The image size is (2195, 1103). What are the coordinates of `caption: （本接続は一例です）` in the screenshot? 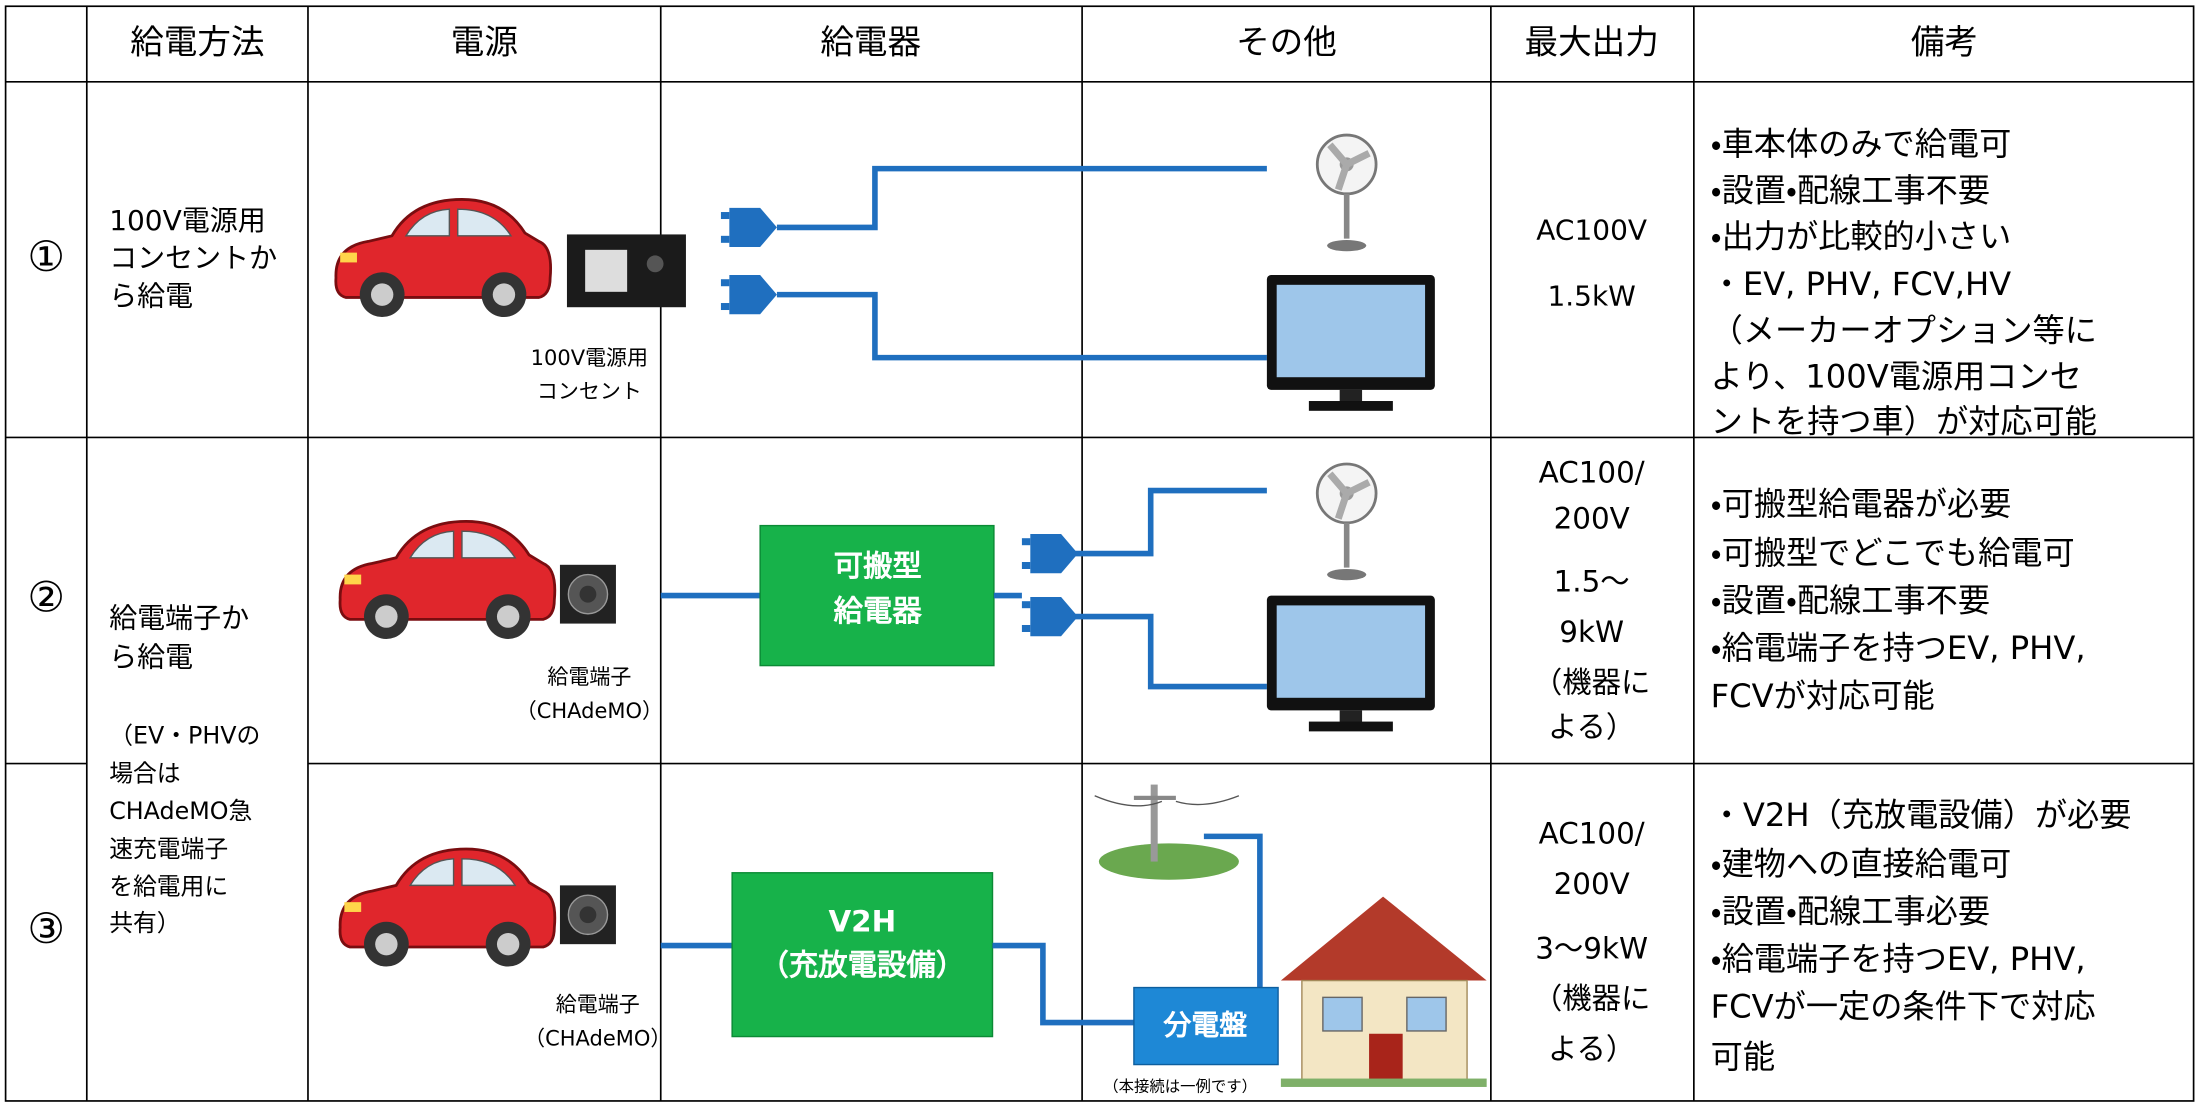 It's located at (1180, 1086).